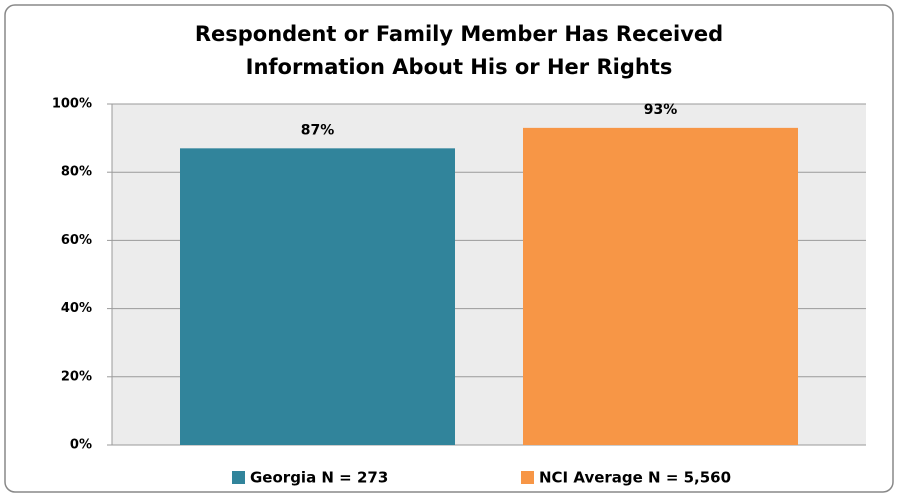  Describe the element at coordinates (76, 172) in the screenshot. I see `y-tick-label: 80%` at that location.